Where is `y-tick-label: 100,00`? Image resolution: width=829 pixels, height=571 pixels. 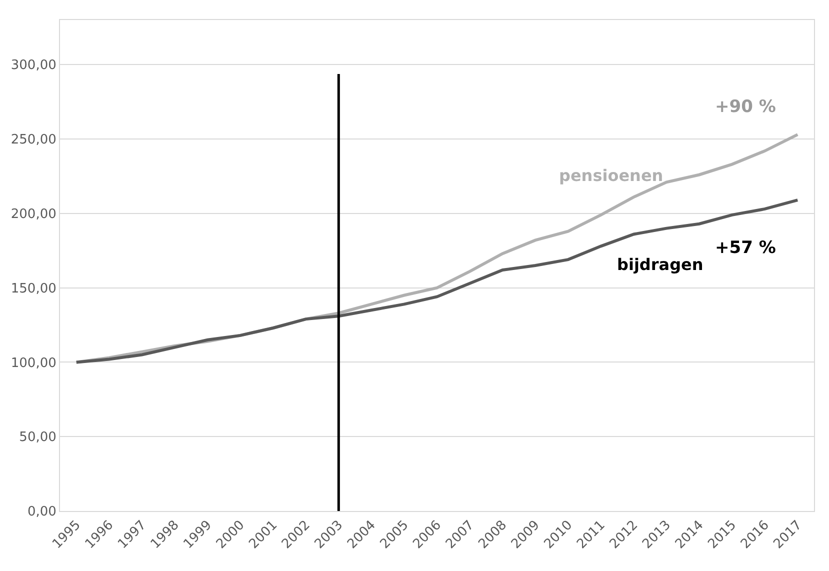
y-tick-label: 100,00 is located at coordinates (33, 363).